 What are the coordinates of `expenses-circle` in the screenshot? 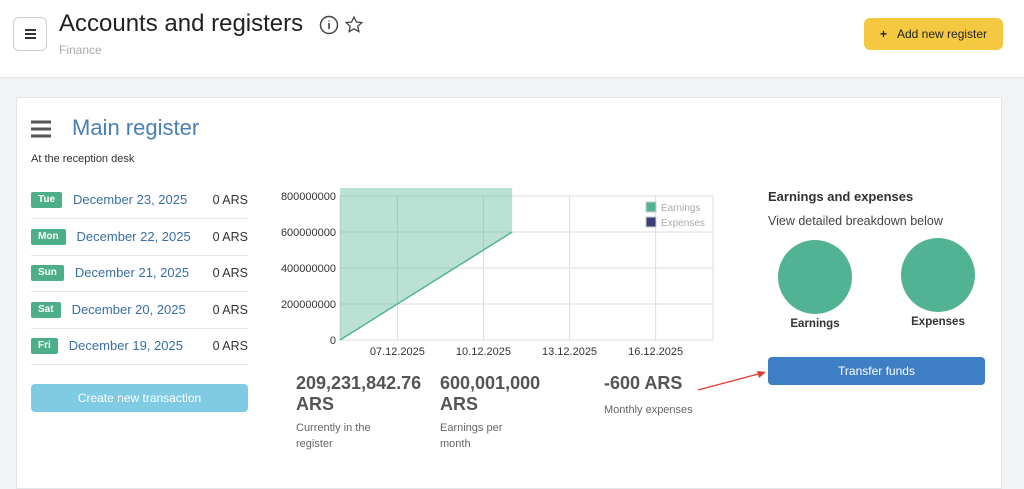 It's located at (938, 275).